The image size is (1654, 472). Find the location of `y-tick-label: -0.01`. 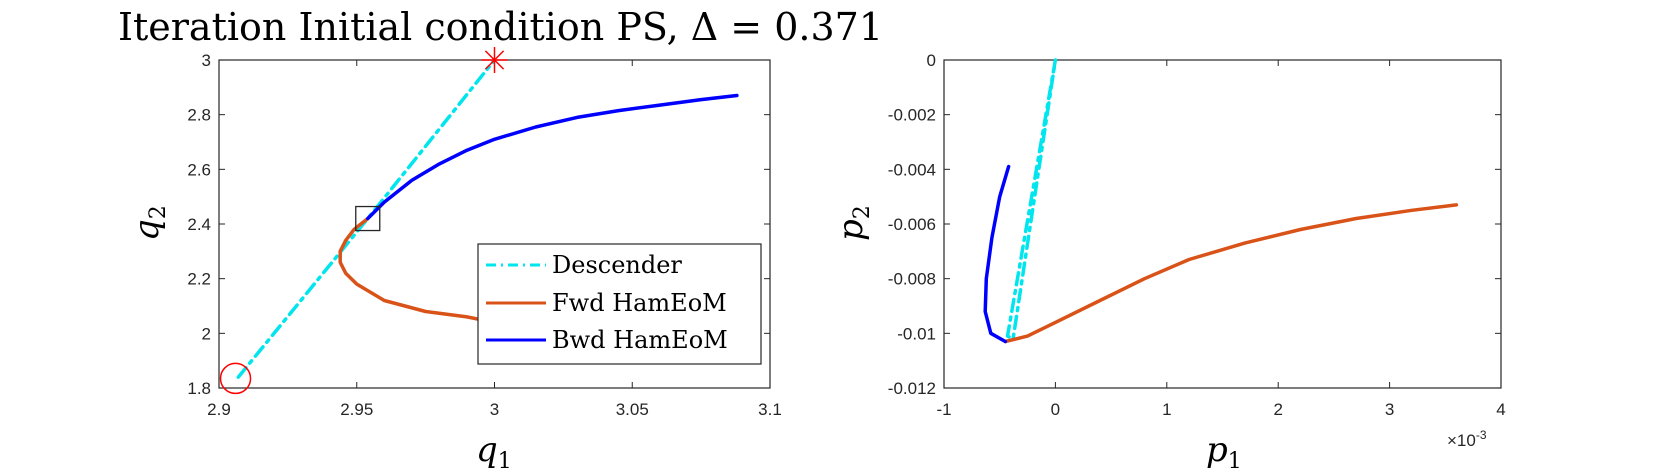

y-tick-label: -0.01 is located at coordinates (916, 333).